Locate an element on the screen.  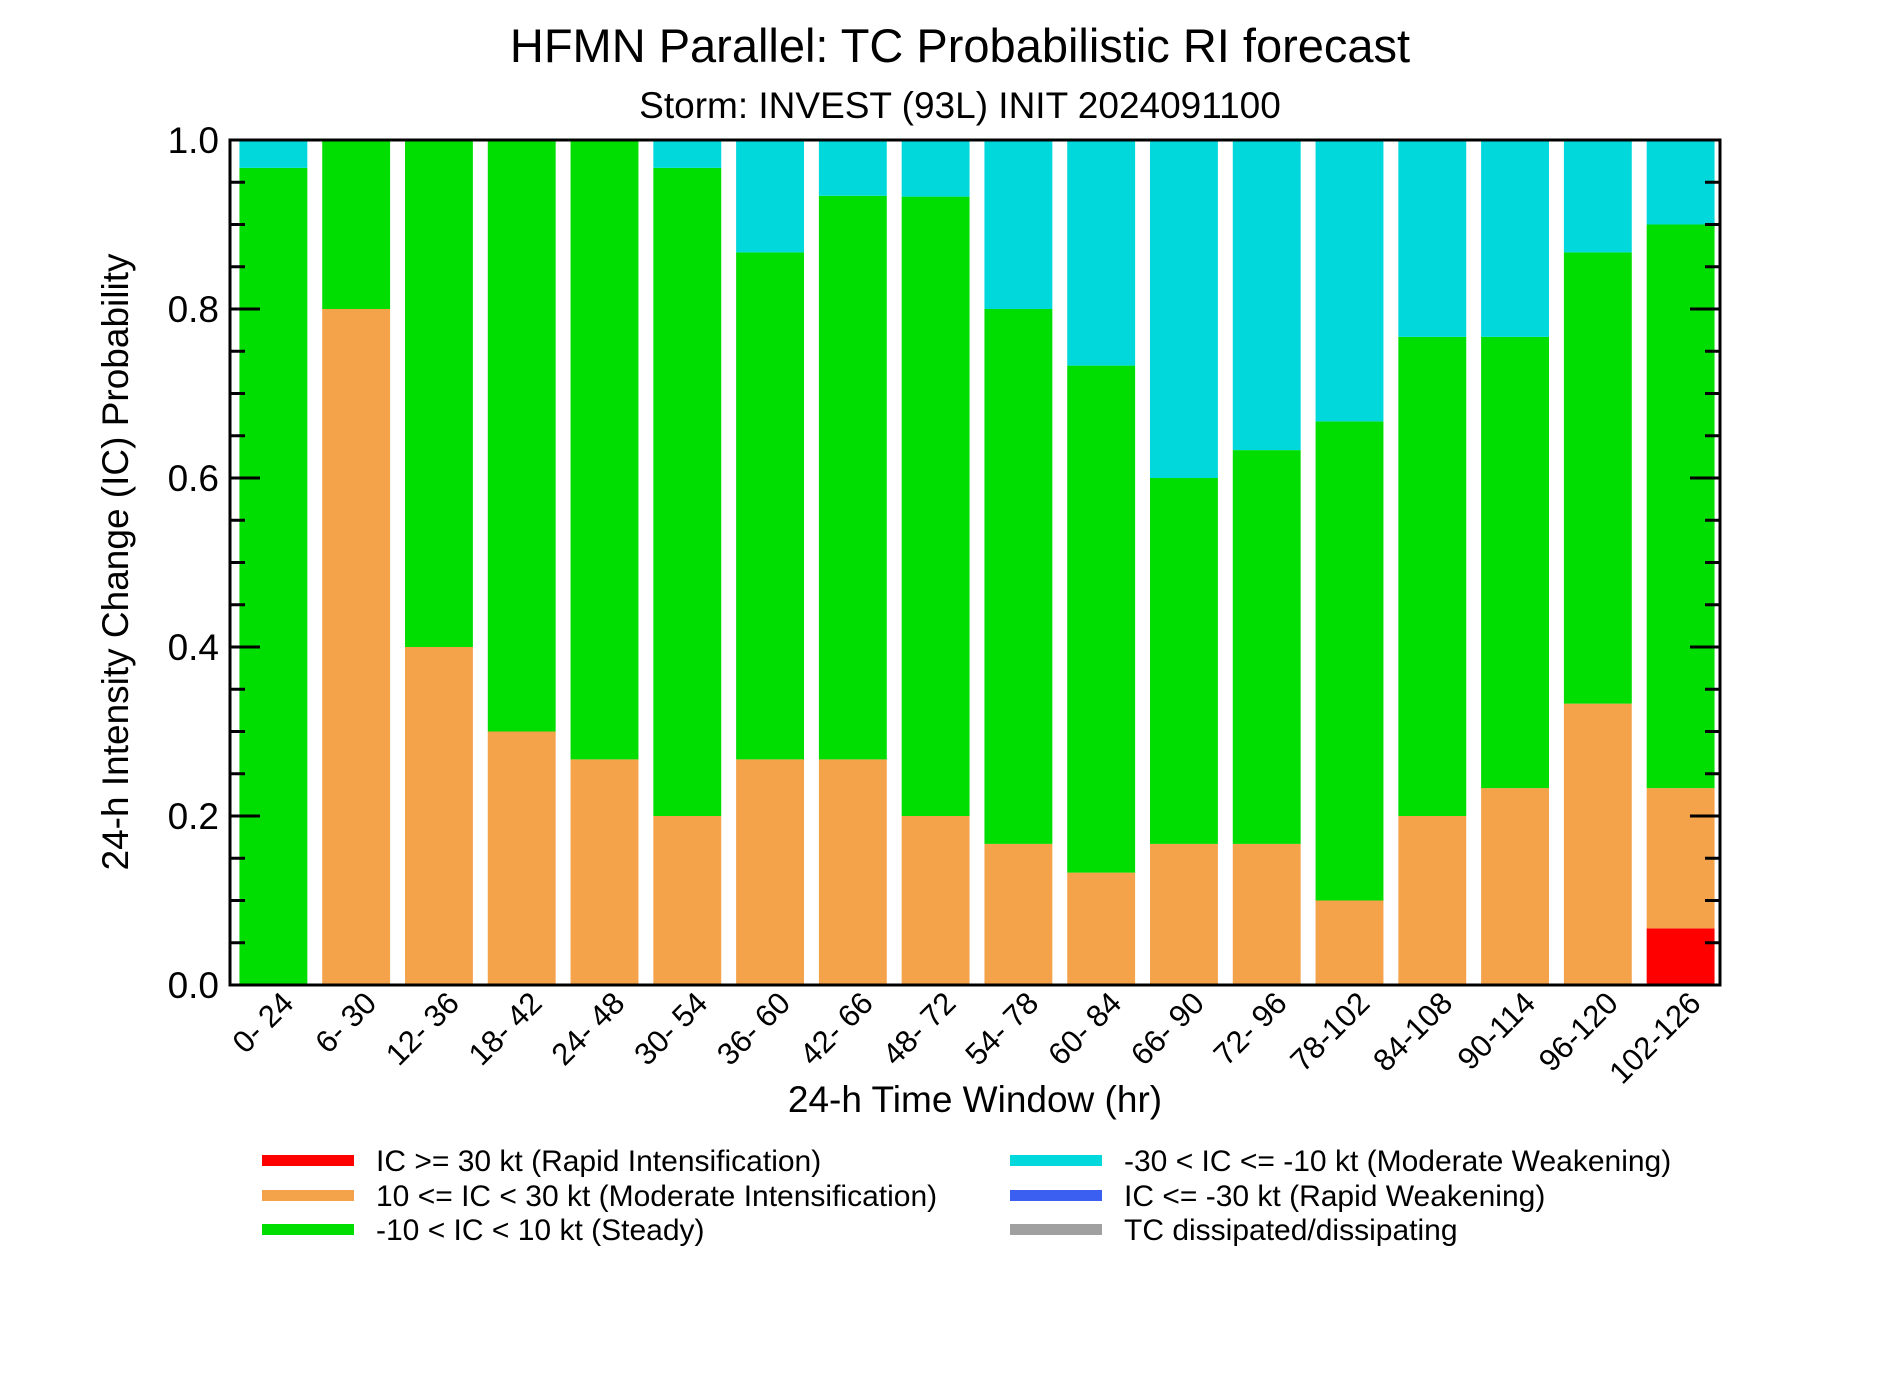
x-tick-label: 84-108 is located at coordinates (1412, 1031).